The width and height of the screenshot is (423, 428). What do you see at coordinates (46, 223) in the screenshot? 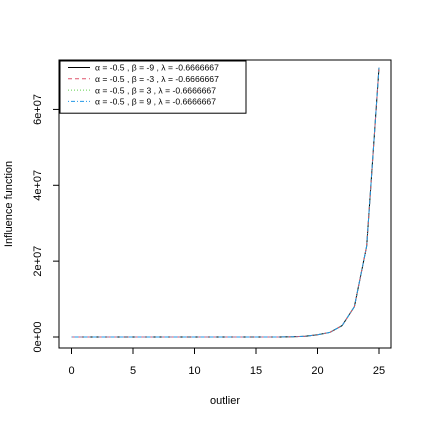
I see `y-axis: 0e+00 2e+07 4e+07 6e+07` at bounding box center [46, 223].